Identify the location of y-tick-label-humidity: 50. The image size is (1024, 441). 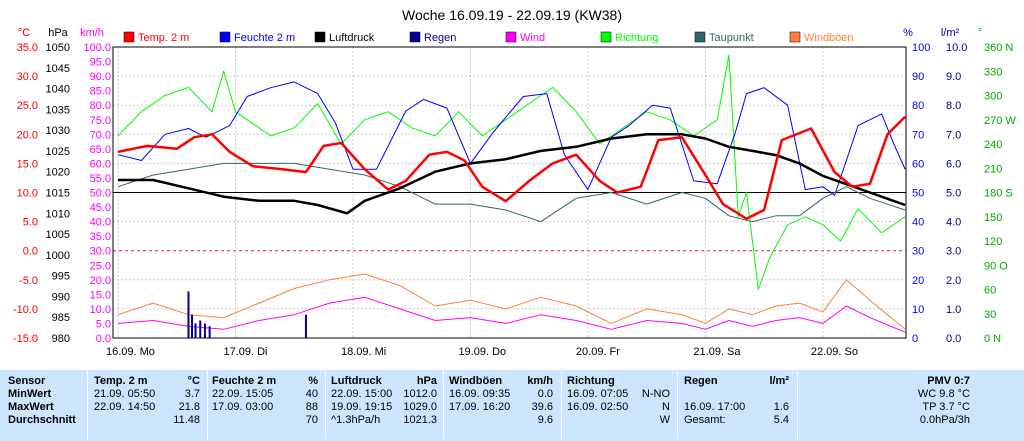
(918, 194).